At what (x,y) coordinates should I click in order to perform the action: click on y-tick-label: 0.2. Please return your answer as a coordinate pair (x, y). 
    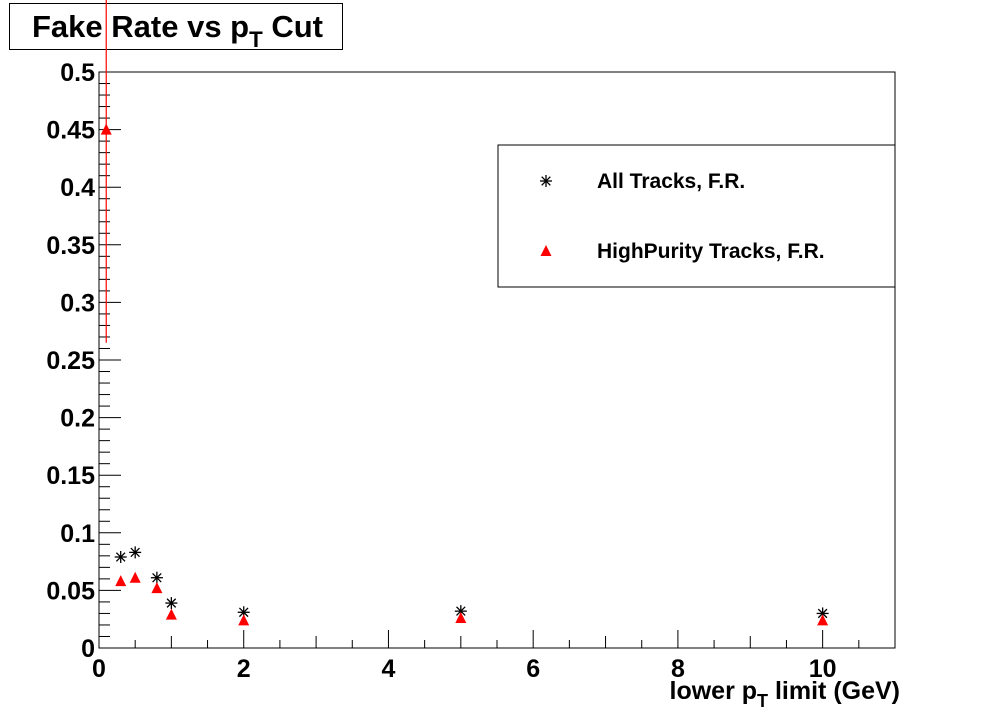
    Looking at the image, I should click on (77, 419).